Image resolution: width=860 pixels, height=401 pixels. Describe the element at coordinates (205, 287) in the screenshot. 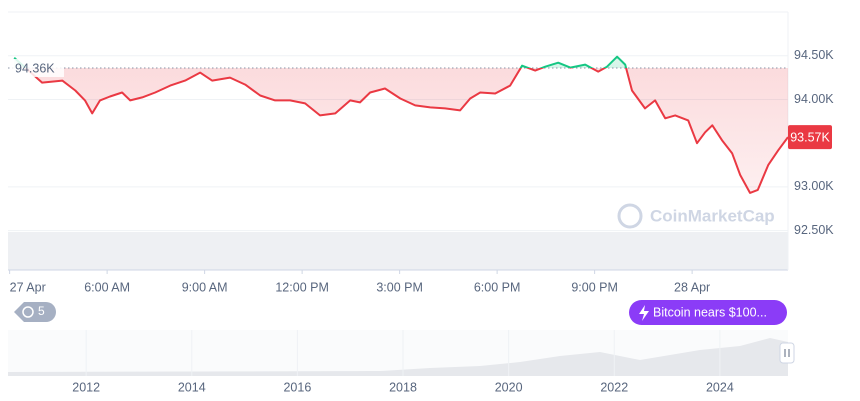

I see `x-tick-label: 9:00 AM` at that location.